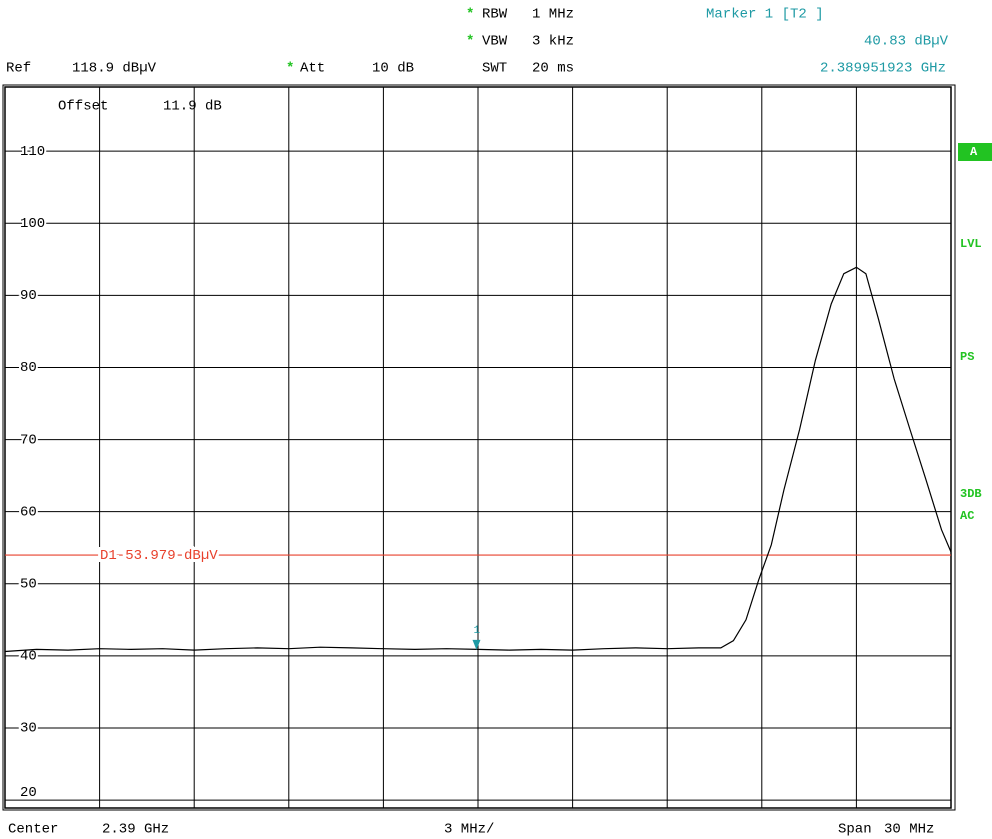 Image resolution: width=992 pixels, height=839 pixels. What do you see at coordinates (971, 244) in the screenshot?
I see `side-label: LVL` at bounding box center [971, 244].